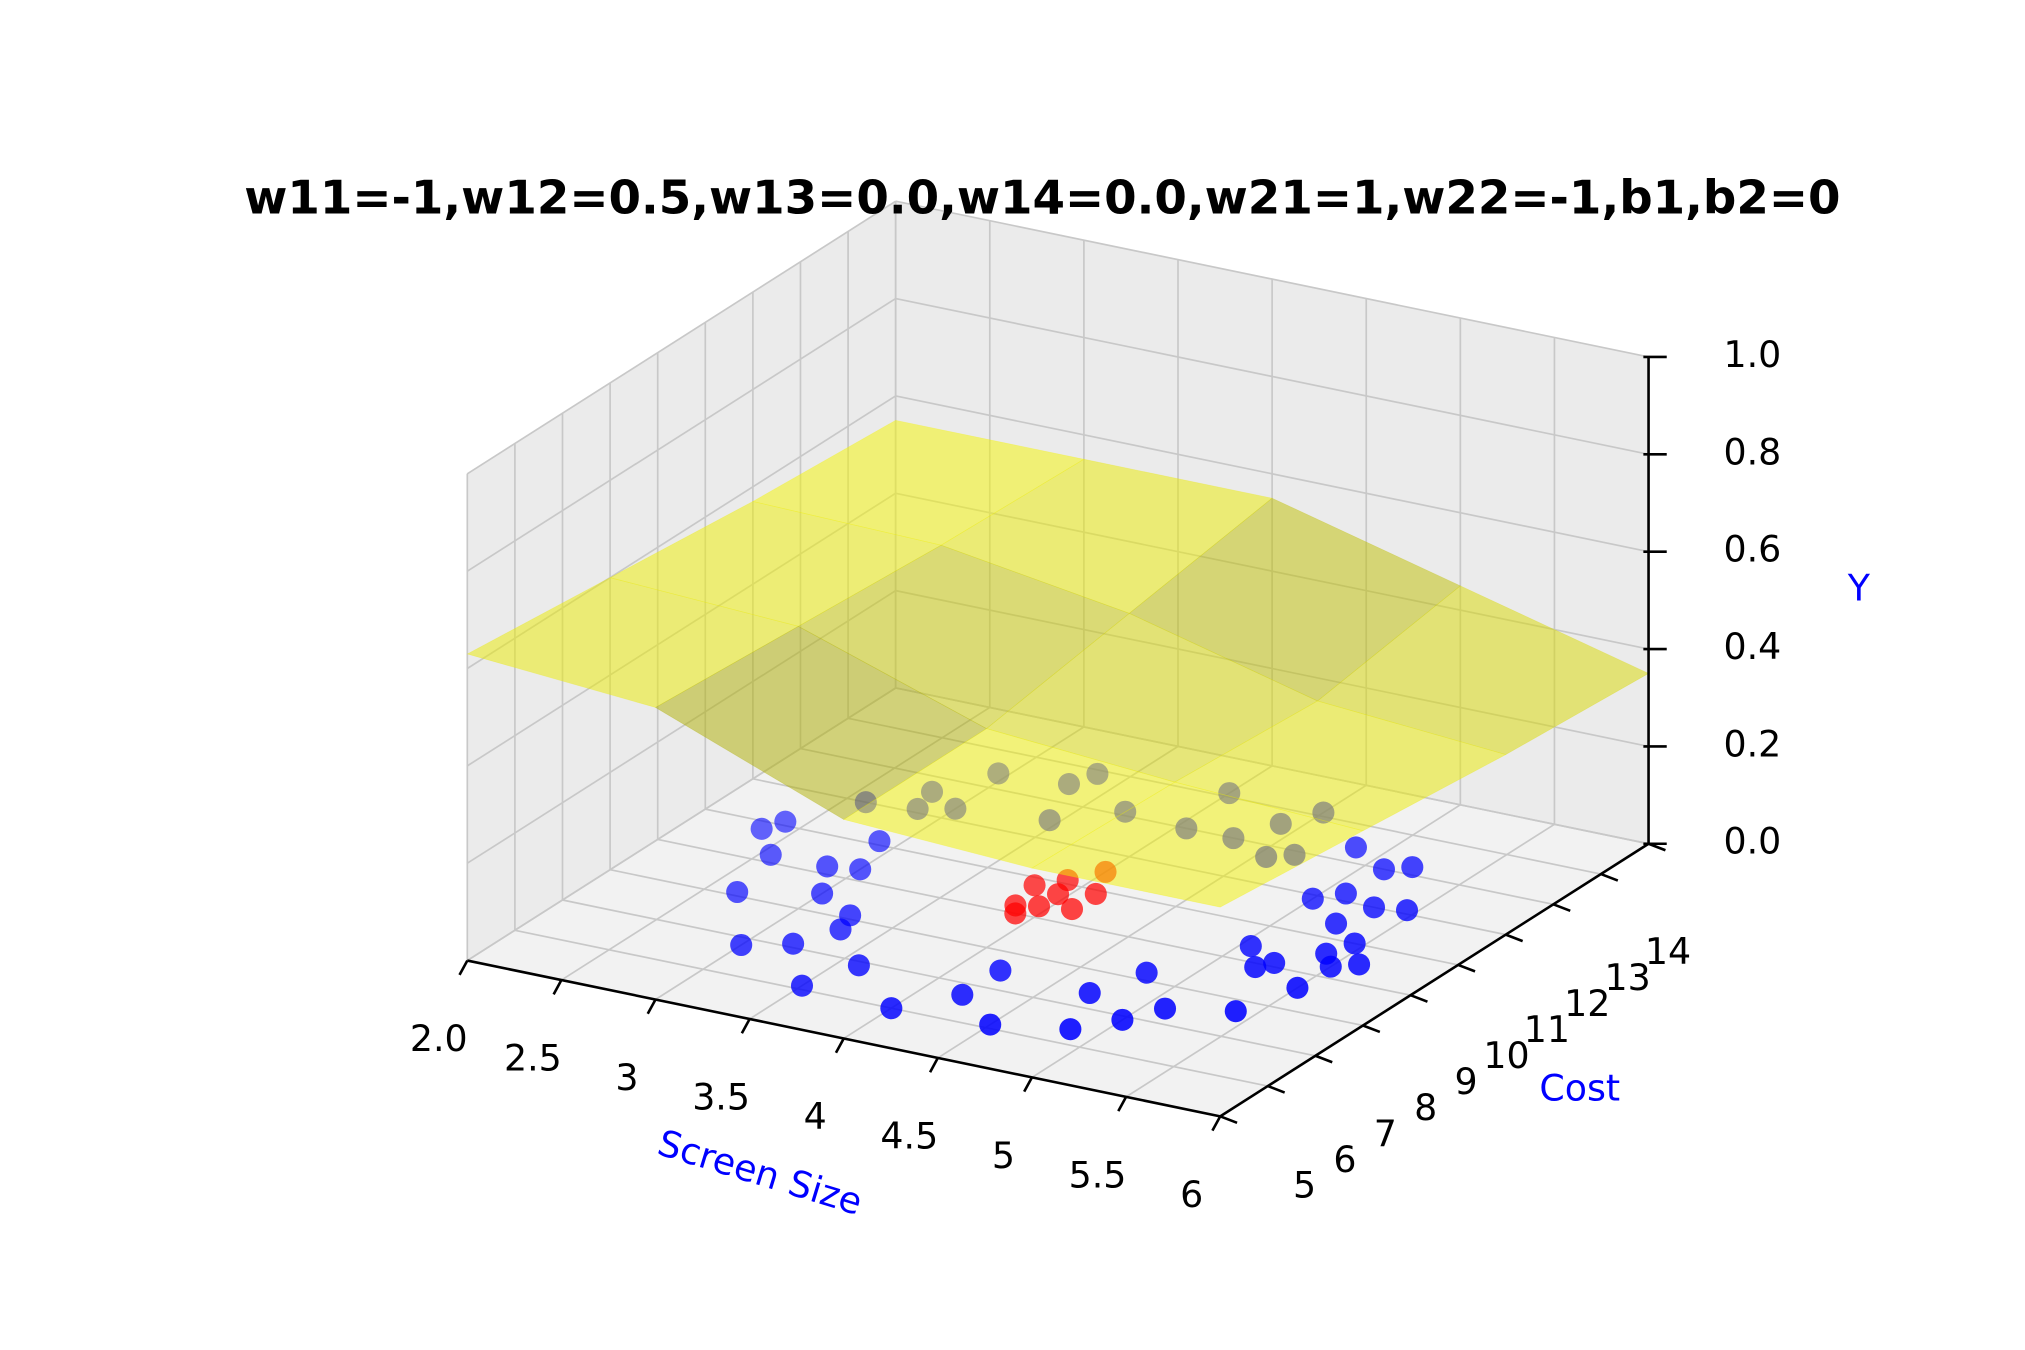 Image resolution: width=2025 pixels, height=1350 pixels. What do you see at coordinates (1547, 1029) in the screenshot?
I see `y-tick-label: 11` at bounding box center [1547, 1029].